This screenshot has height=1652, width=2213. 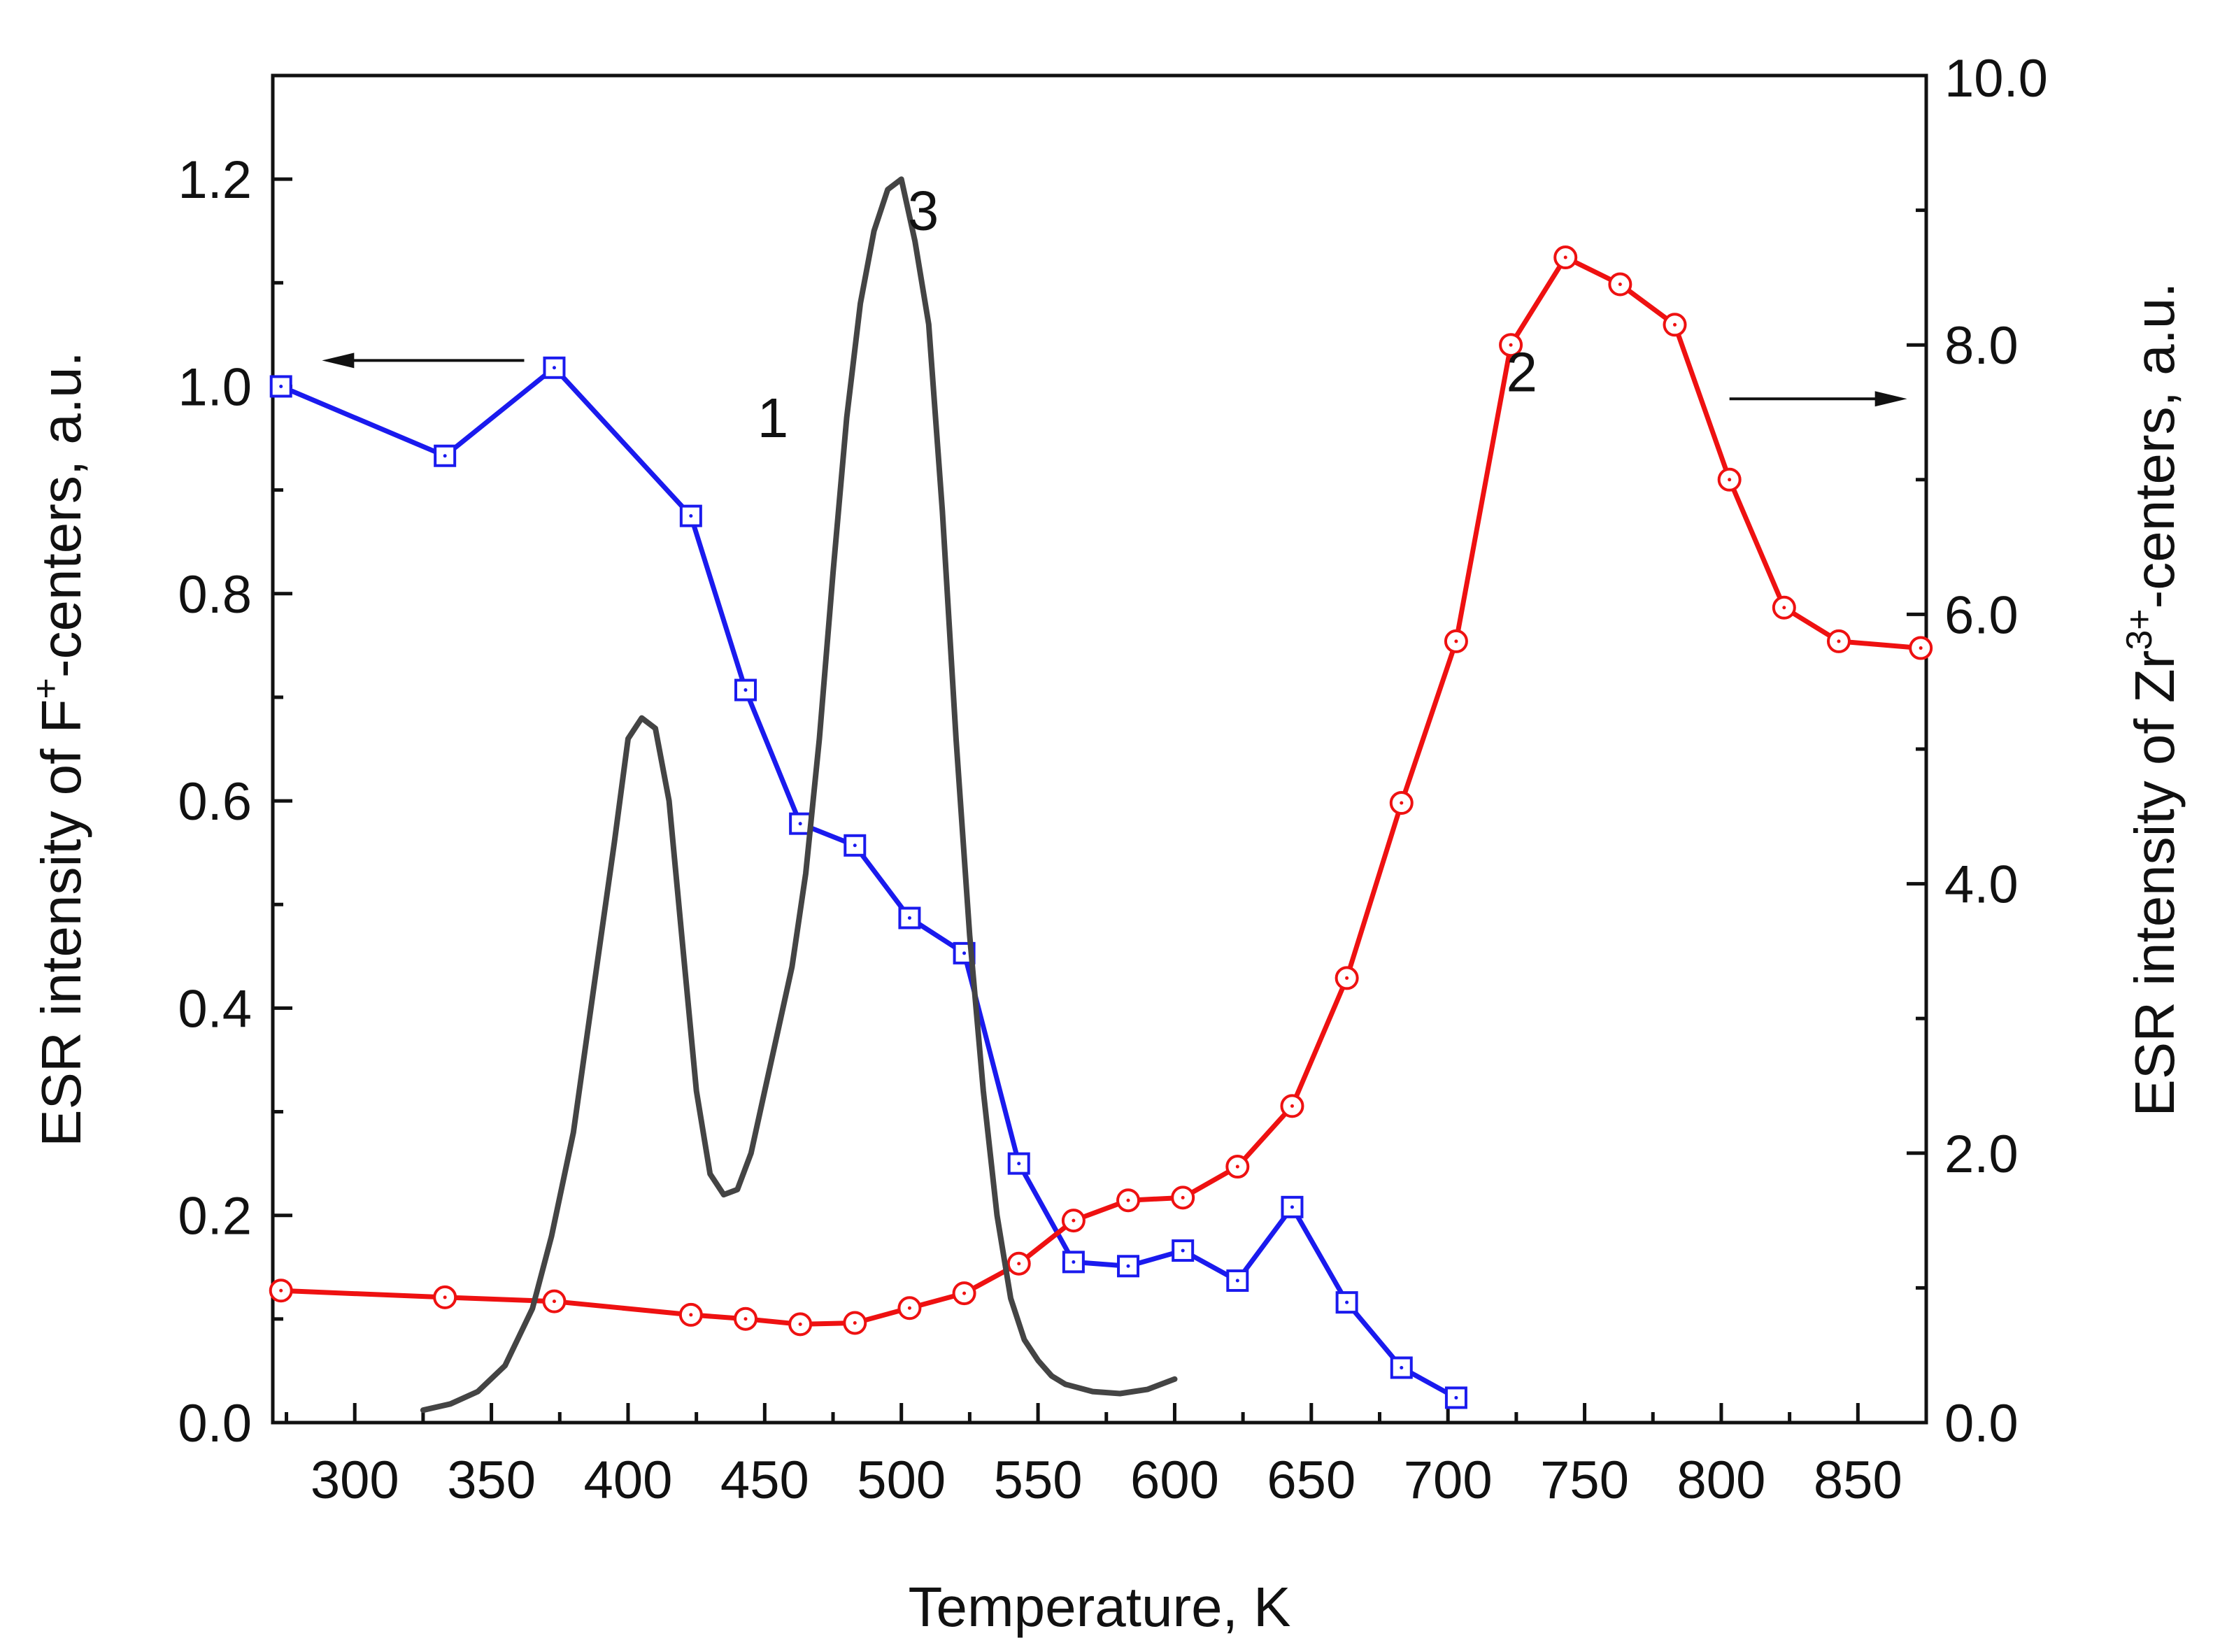 I want to click on right-y-tick-label: 0.0, so click(x=1981, y=1423).